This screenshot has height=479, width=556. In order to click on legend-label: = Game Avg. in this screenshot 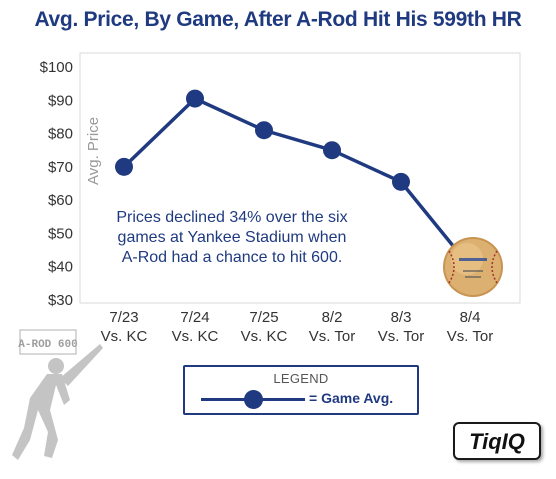, I will do `click(351, 398)`.